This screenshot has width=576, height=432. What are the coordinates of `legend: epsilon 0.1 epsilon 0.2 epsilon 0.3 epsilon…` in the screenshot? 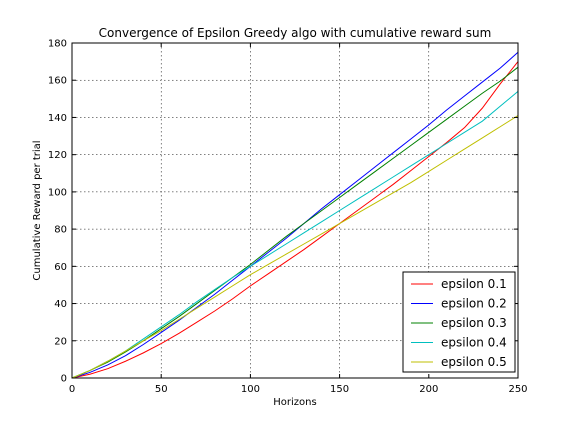 It's located at (459, 322).